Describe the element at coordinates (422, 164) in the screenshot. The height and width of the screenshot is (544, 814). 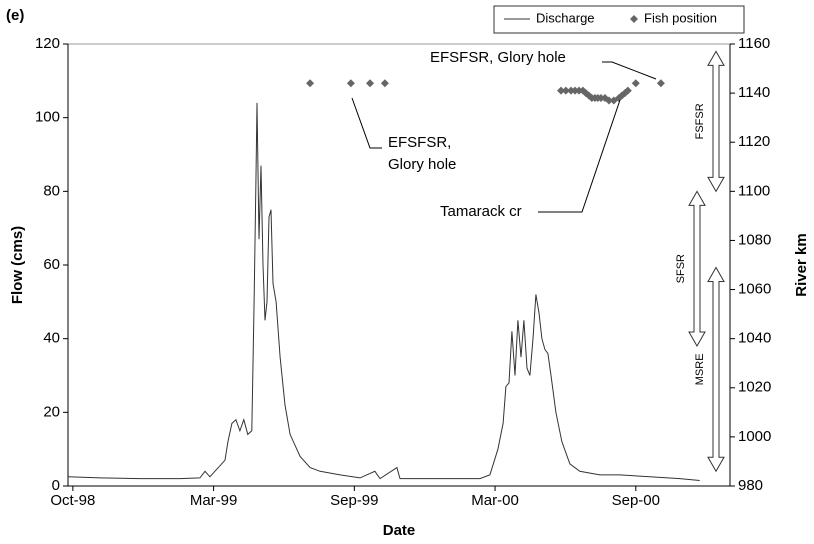
I see `annotation: Glory hole` at that location.